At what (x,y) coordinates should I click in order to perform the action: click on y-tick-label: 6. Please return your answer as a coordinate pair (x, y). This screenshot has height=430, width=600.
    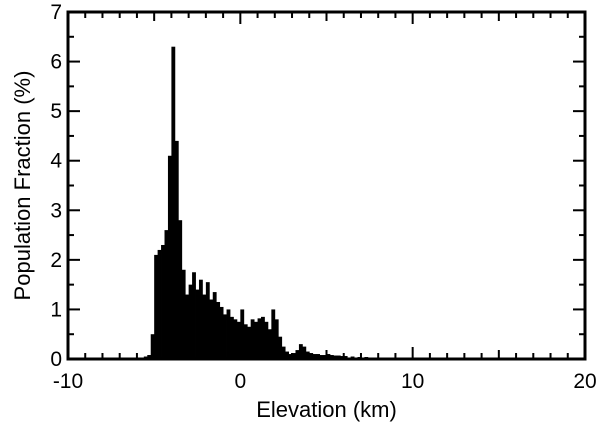
    Looking at the image, I should click on (56, 62).